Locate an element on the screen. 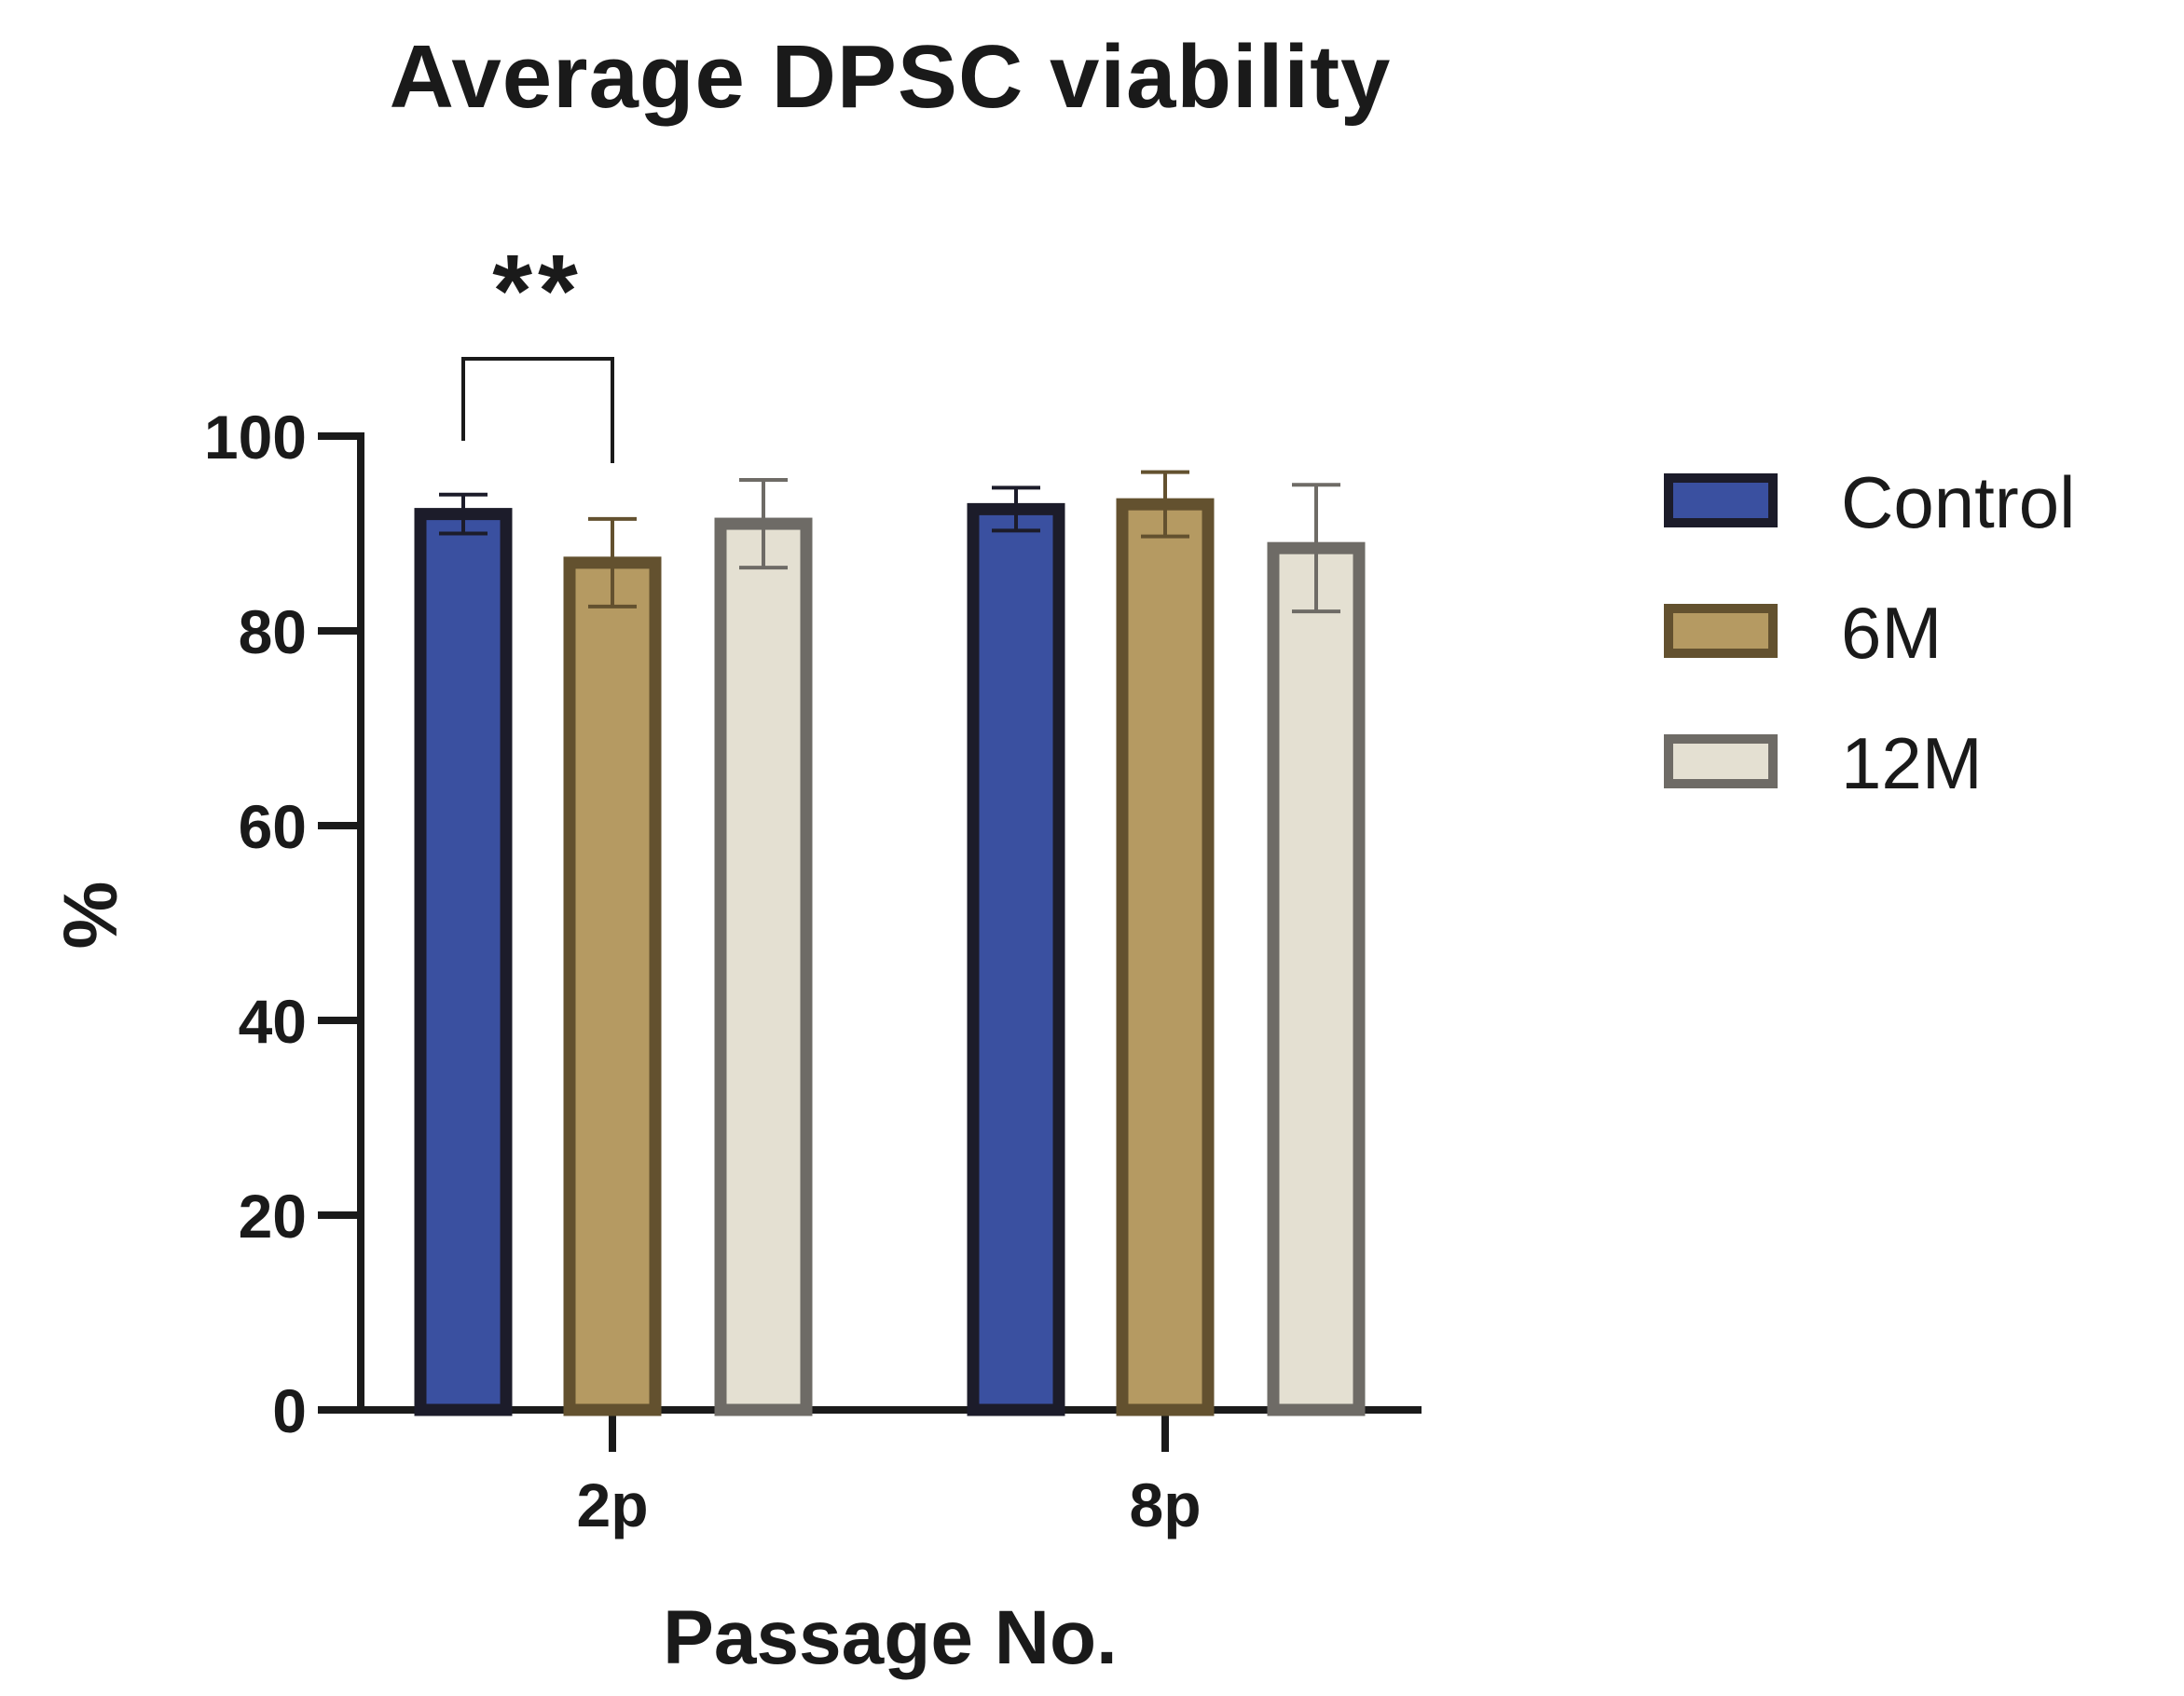 The height and width of the screenshot is (1696, 2184). y-axis: 0 20 40 60 80 100 is located at coordinates (284, 924).